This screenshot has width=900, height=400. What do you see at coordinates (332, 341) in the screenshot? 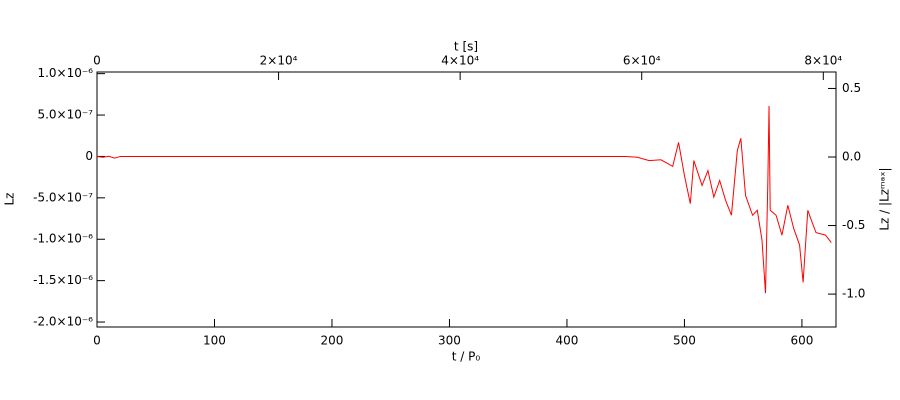
I see `x-tick-label: 200` at bounding box center [332, 341].